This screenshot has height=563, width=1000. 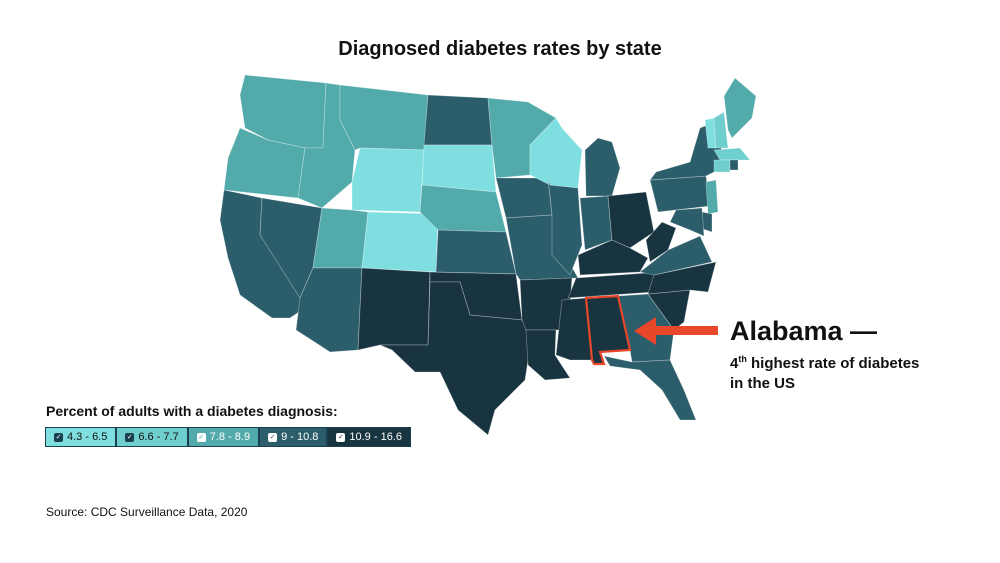 What do you see at coordinates (680, 194) in the screenshot?
I see `state-pennsylvania` at bounding box center [680, 194].